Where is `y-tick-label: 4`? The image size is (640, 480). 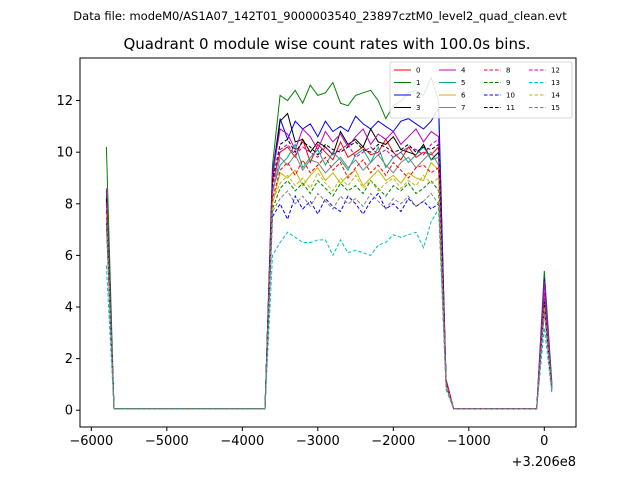 y-tick-label: 4 is located at coordinates (69, 308).